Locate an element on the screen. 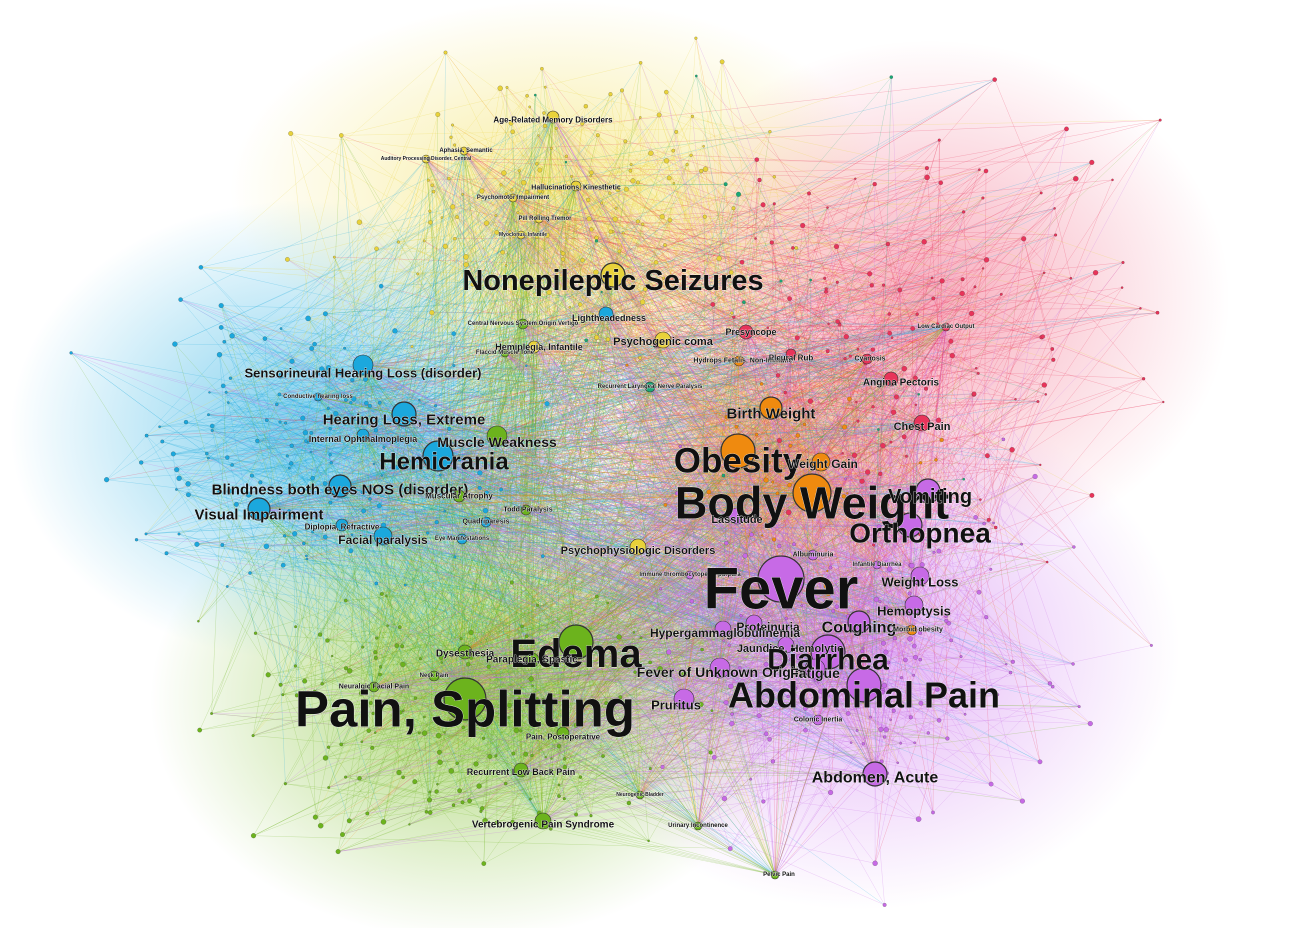  label-central-nervous-system-origin-vertigo: Central Nervous System Origin Vertigo is located at coordinates (523, 324).